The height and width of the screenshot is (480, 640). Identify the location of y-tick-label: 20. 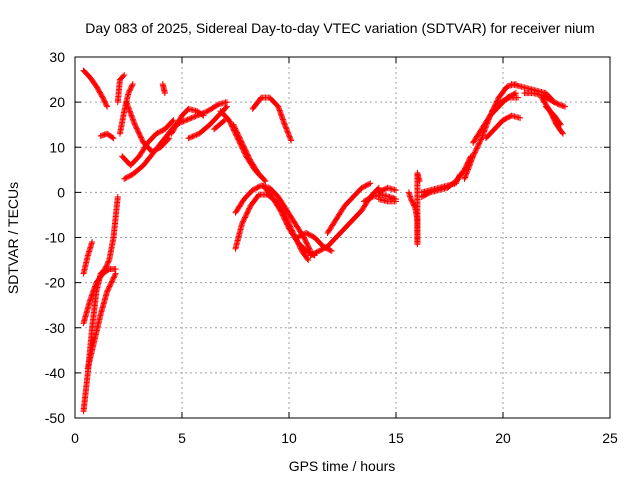
(57, 102).